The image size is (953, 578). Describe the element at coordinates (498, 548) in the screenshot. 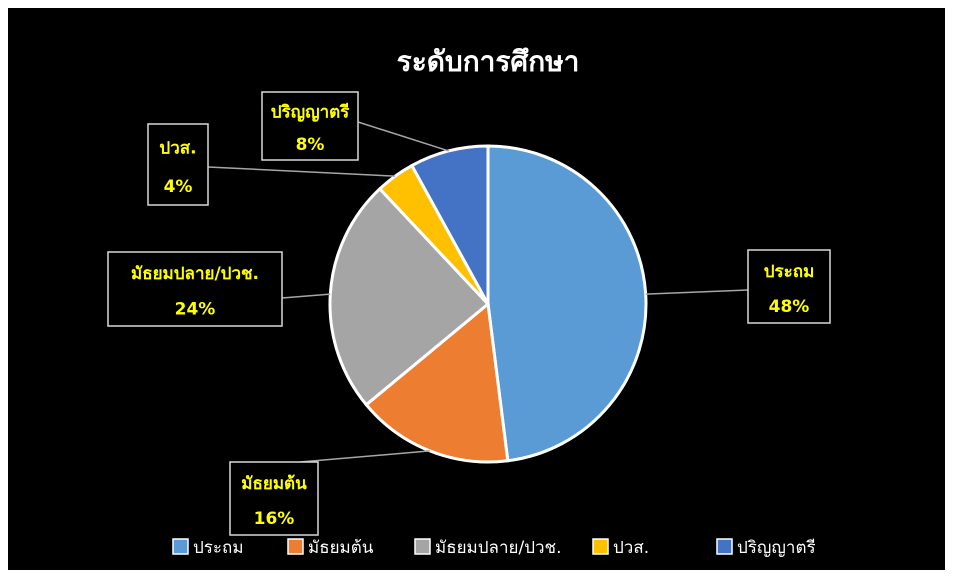

I see `legend-label: มัธยมปลาย/ปวช.` at that location.